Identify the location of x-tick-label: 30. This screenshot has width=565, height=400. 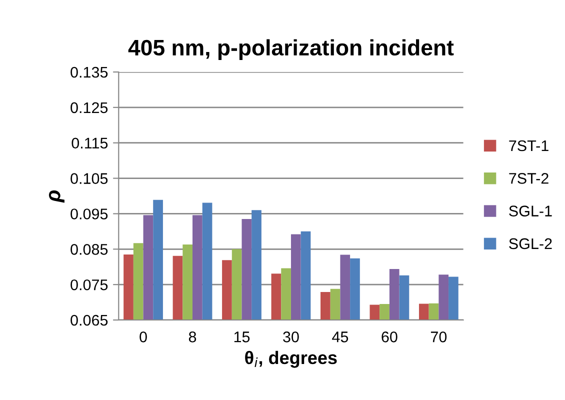
(291, 337).